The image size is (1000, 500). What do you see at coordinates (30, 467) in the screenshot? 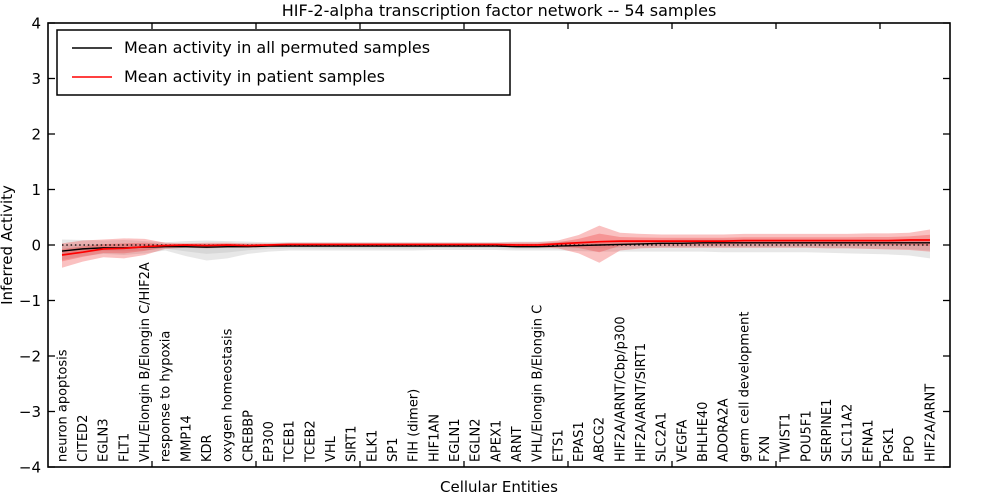
I see `y-tick-label: −4` at bounding box center [30, 467].